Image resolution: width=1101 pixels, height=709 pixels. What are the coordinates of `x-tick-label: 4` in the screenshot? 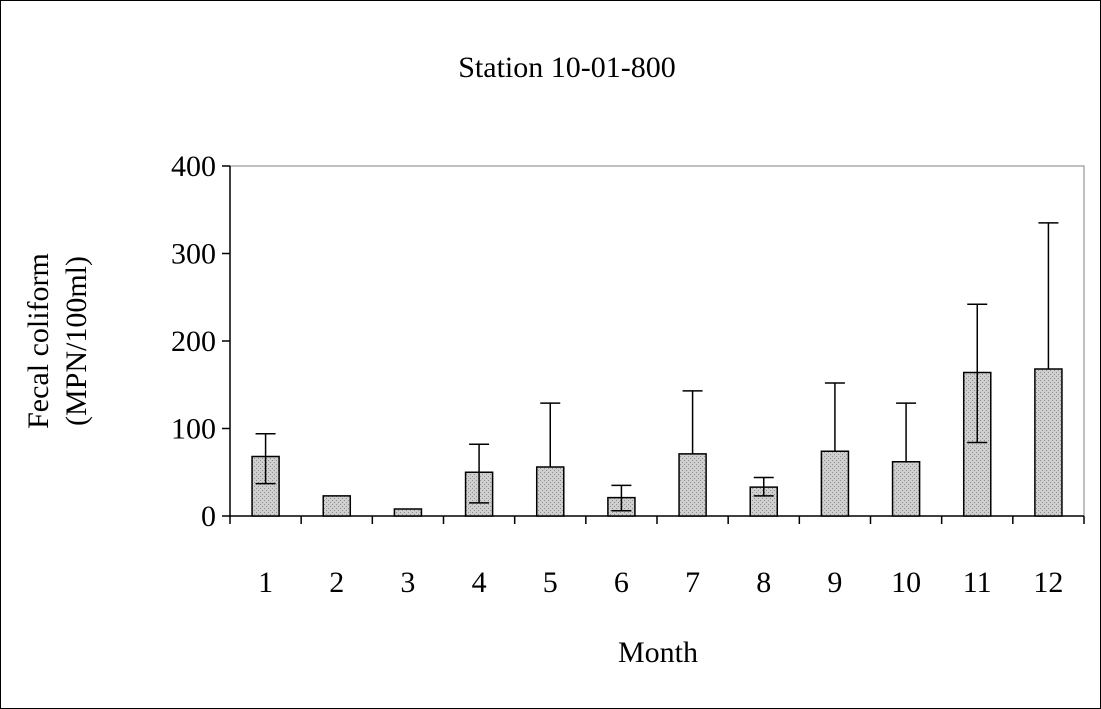 It's located at (479, 582).